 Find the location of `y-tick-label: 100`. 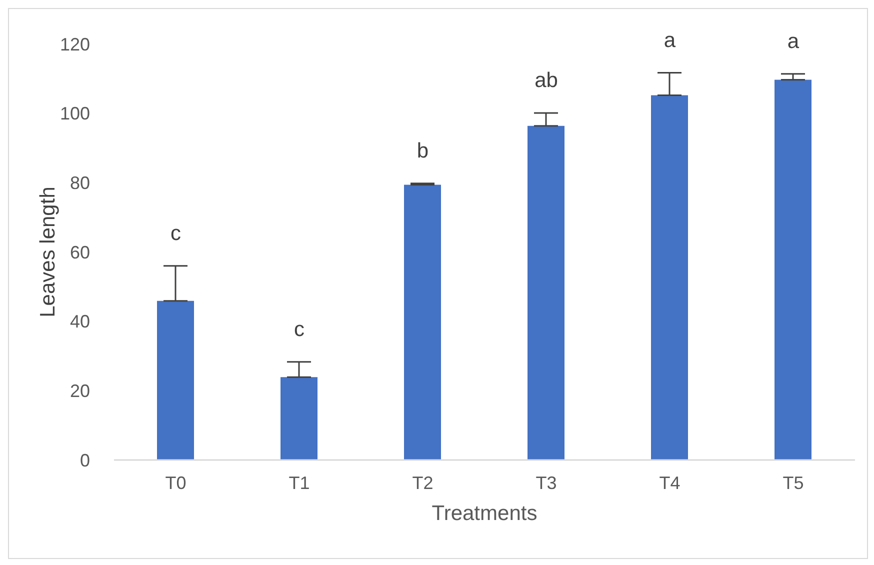

y-tick-label: 100 is located at coordinates (75, 114).